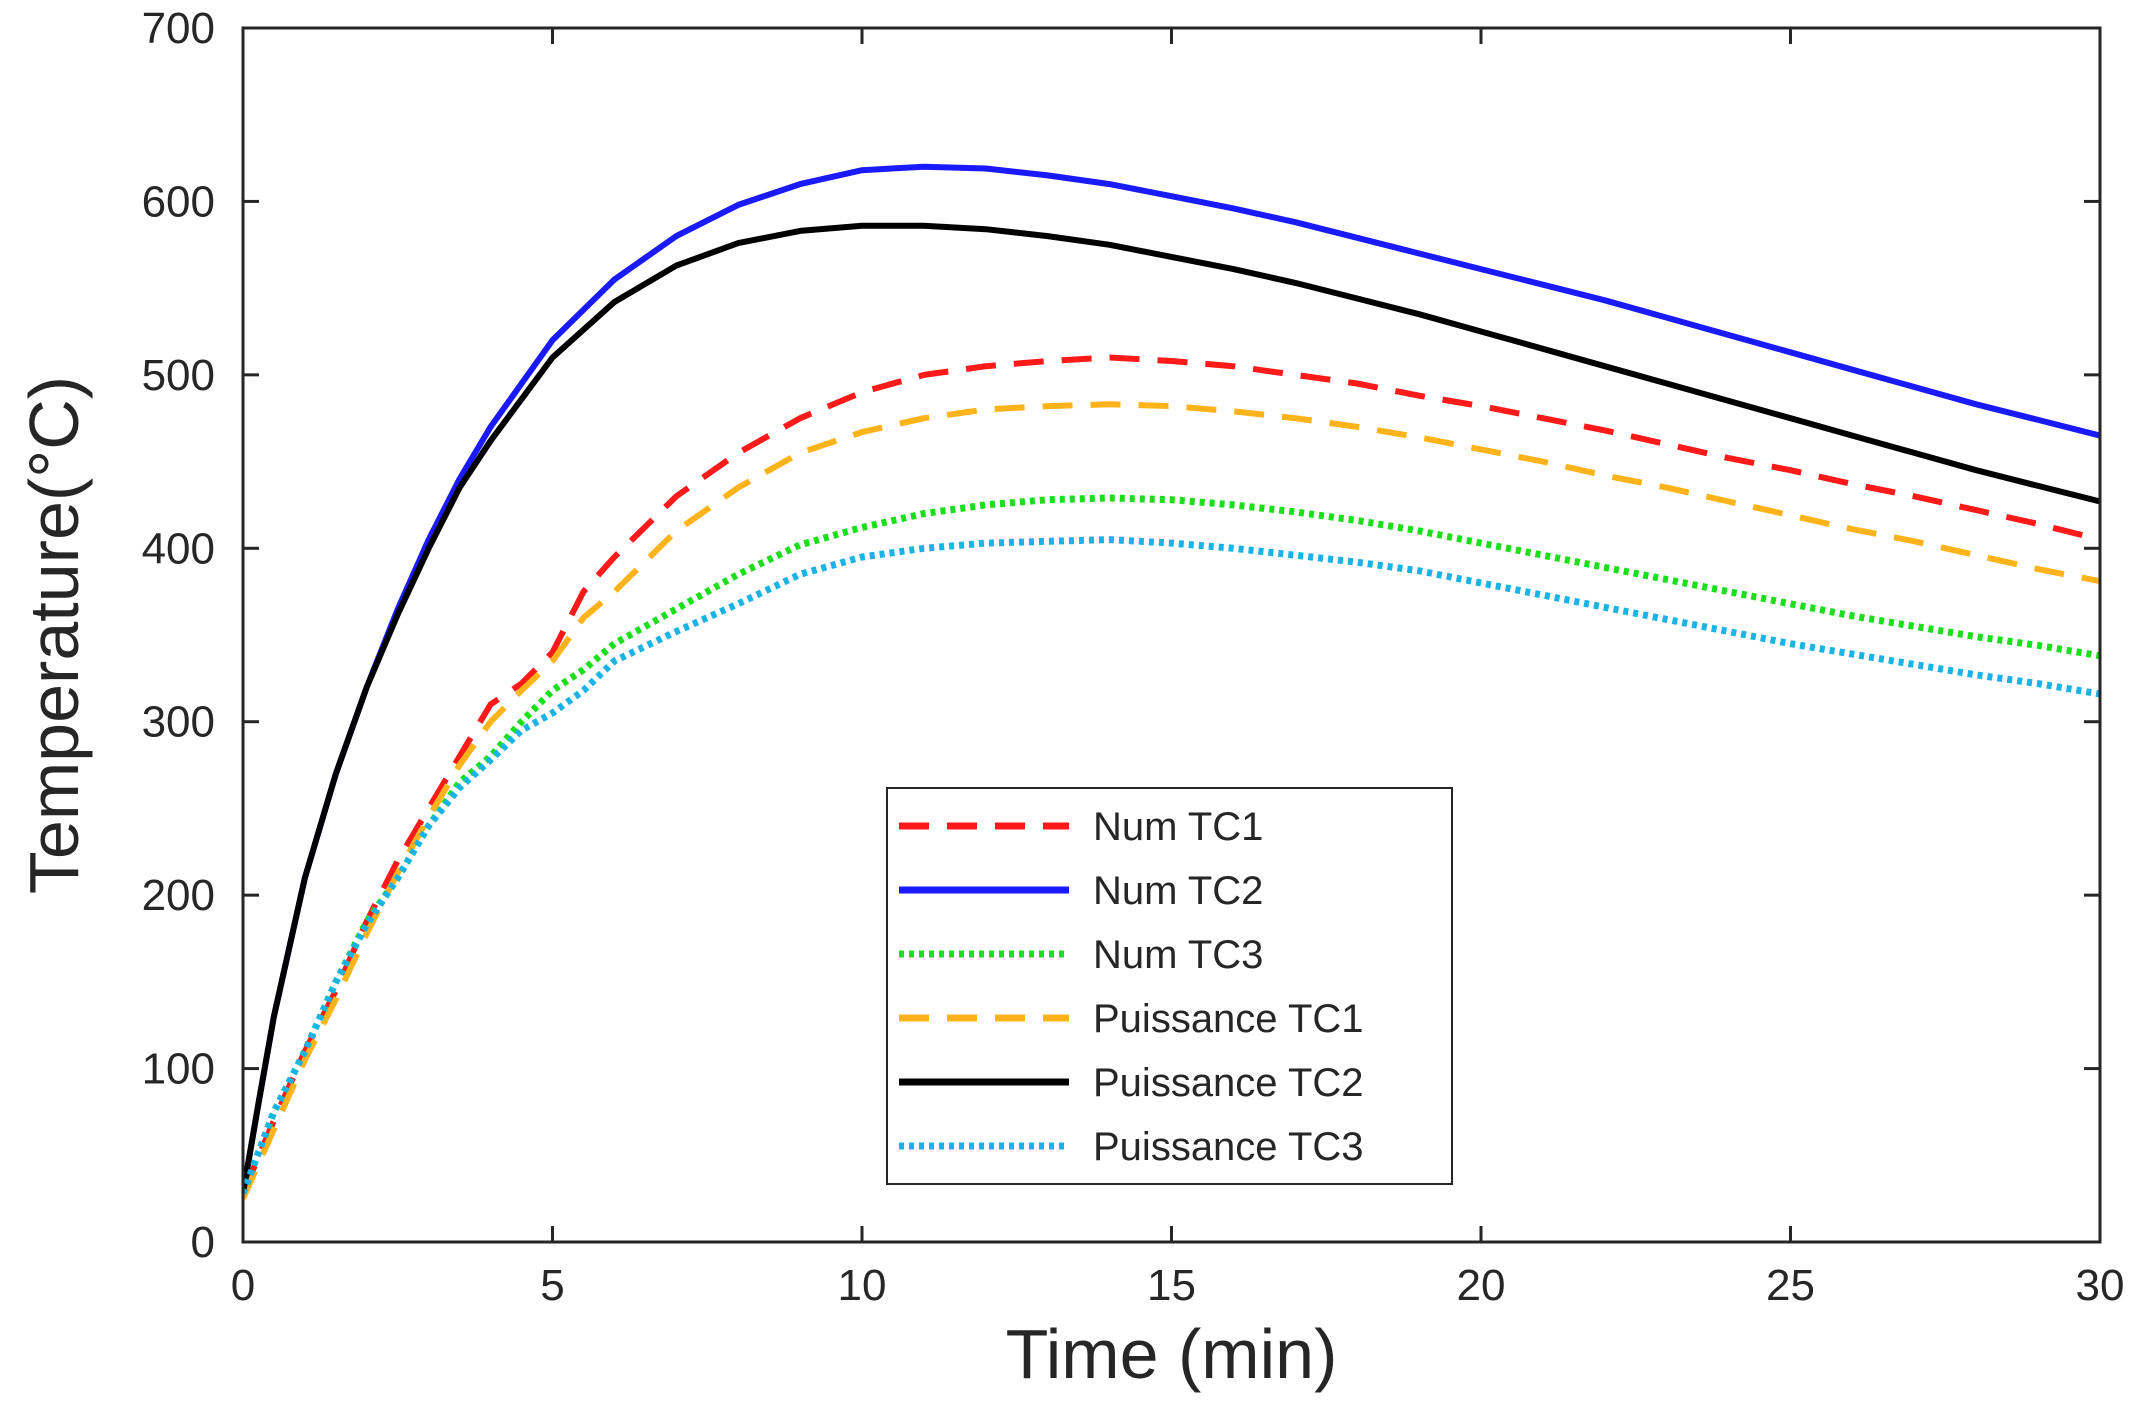 The width and height of the screenshot is (2144, 1413). Describe the element at coordinates (1171, 1285) in the screenshot. I see `x-tick-label: 15` at that location.